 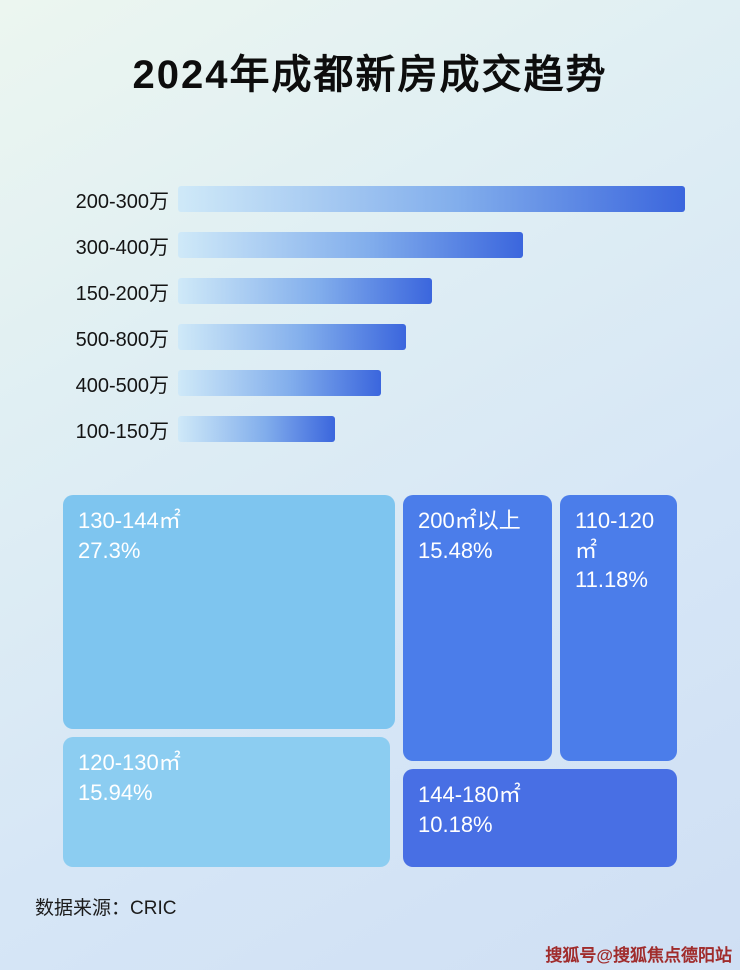 What do you see at coordinates (469, 794) in the screenshot?
I see `treemap-block-label: 144-180㎡` at bounding box center [469, 794].